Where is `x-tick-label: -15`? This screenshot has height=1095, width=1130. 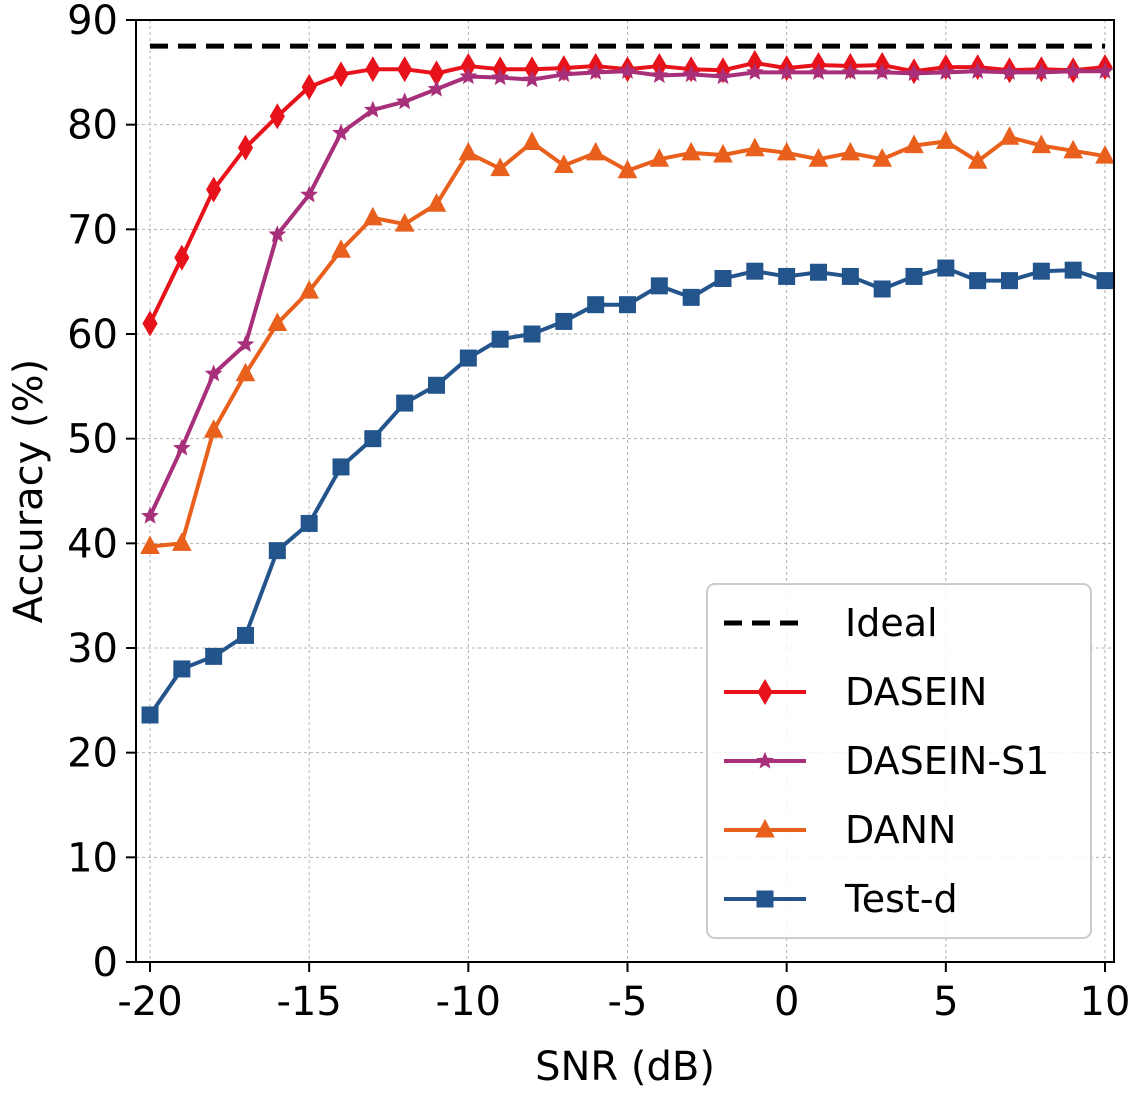
x-tick-label: -15 is located at coordinates (308, 1002).